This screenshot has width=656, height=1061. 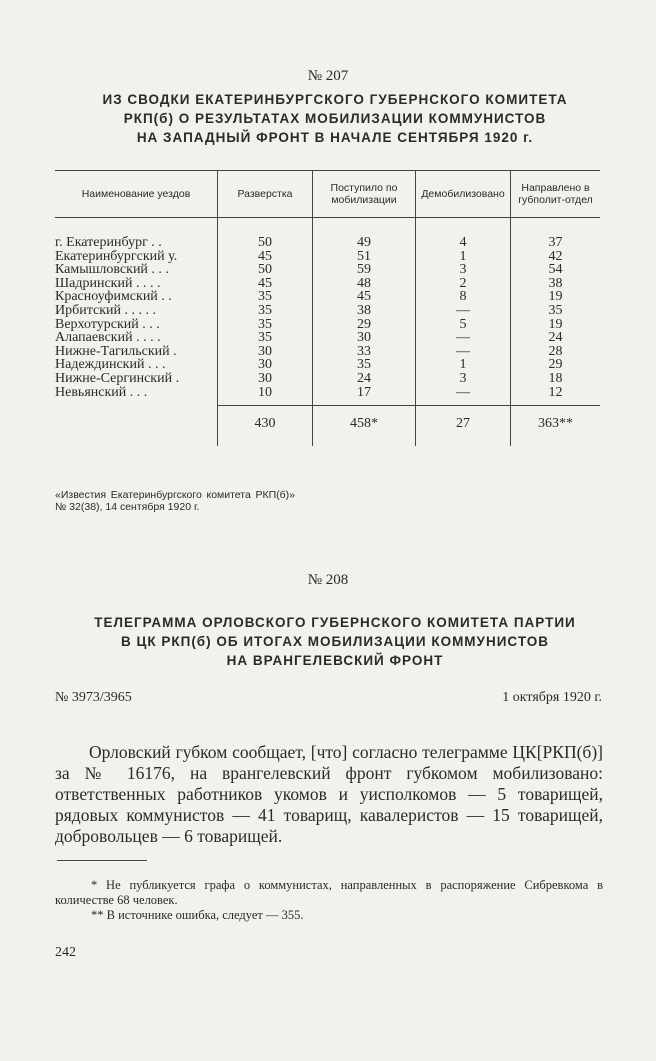 What do you see at coordinates (364, 351) in the screenshot?
I see `table-cell: 33` at bounding box center [364, 351].